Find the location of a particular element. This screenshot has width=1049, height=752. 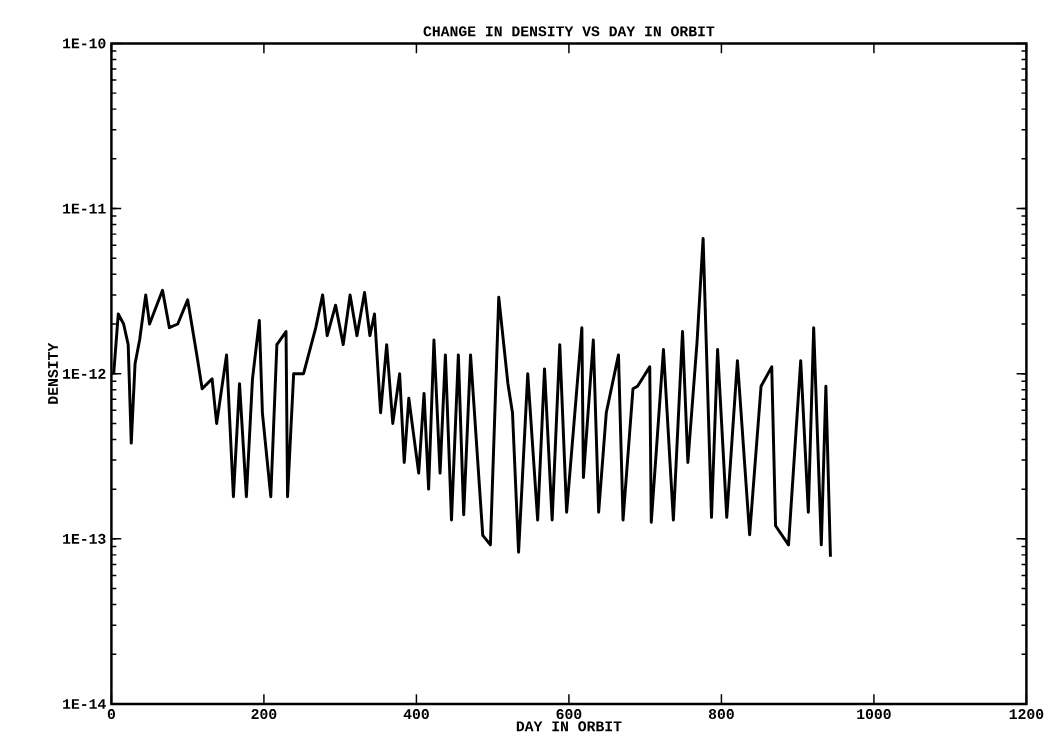

y-axis-title: DENSITY is located at coordinates (52, 373).